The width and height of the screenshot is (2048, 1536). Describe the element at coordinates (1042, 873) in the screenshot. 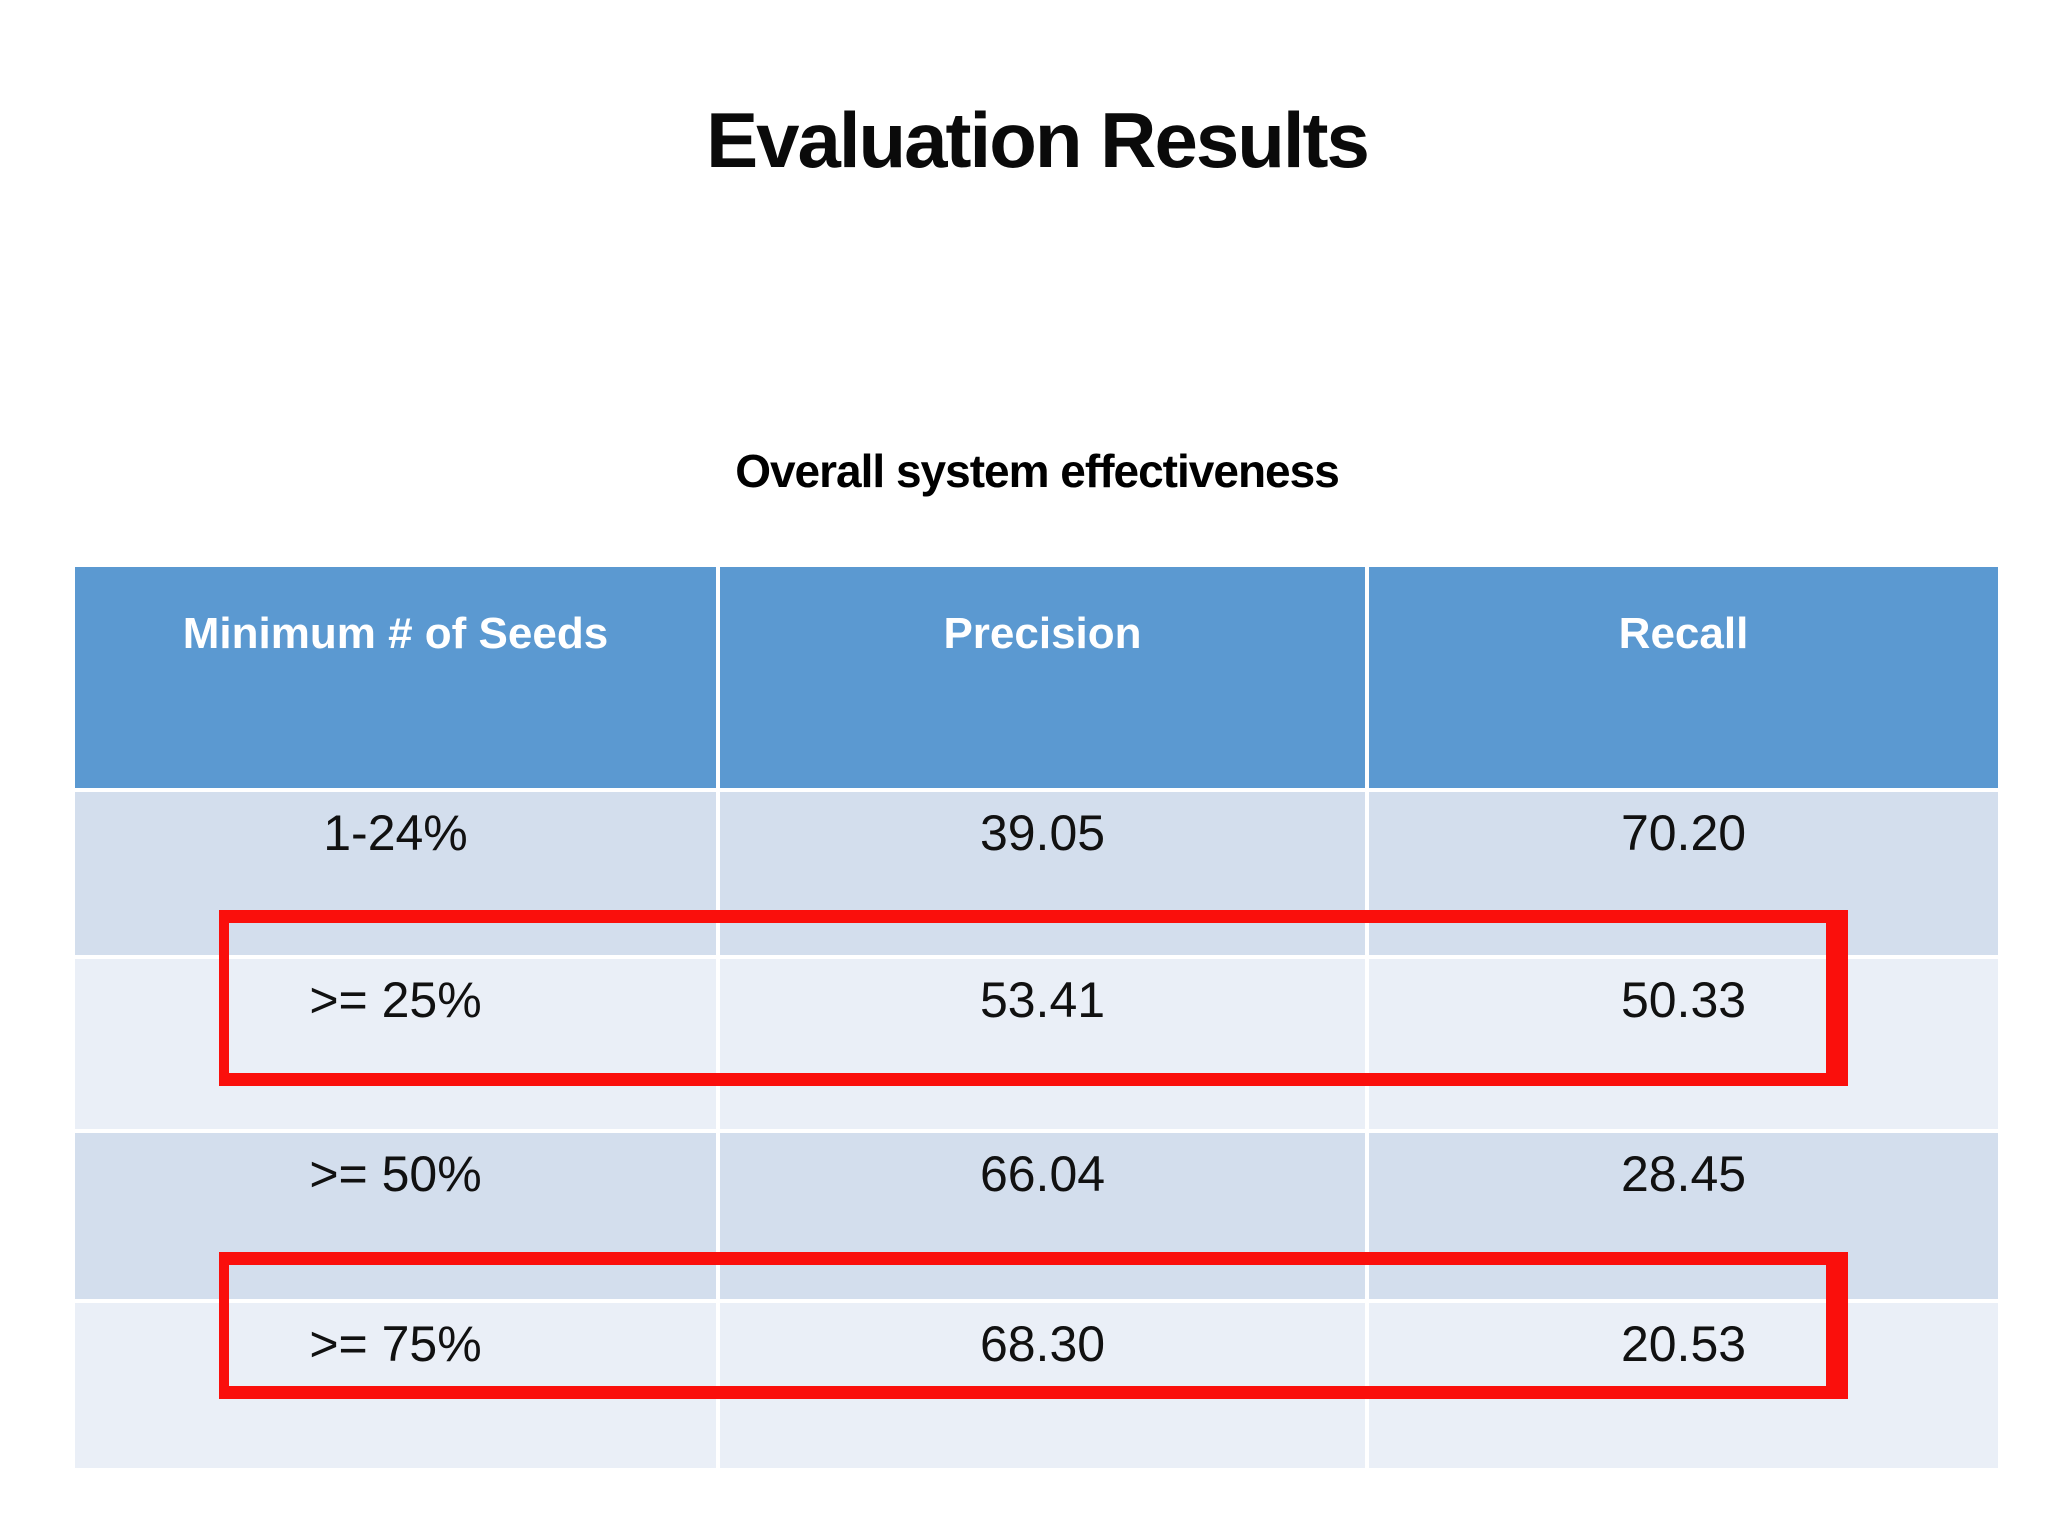

I see `cell-precision: 39.05` at that location.